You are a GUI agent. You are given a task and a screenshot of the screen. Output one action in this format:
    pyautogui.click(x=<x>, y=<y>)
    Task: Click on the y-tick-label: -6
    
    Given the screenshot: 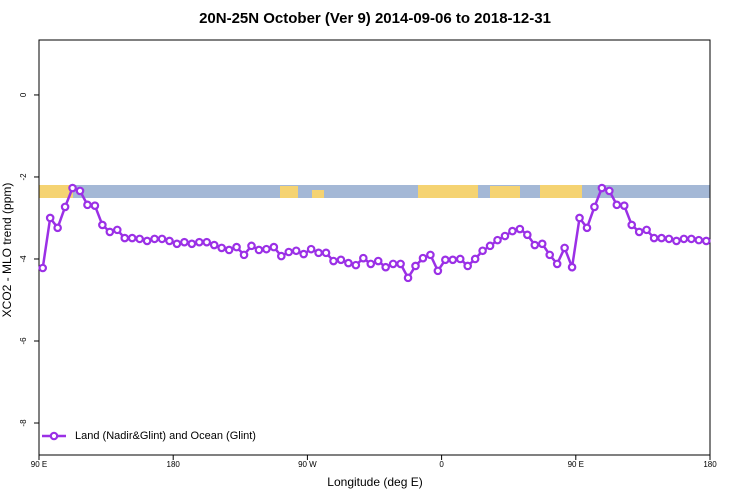 What is the action you would take?
    pyautogui.click(x=23, y=341)
    